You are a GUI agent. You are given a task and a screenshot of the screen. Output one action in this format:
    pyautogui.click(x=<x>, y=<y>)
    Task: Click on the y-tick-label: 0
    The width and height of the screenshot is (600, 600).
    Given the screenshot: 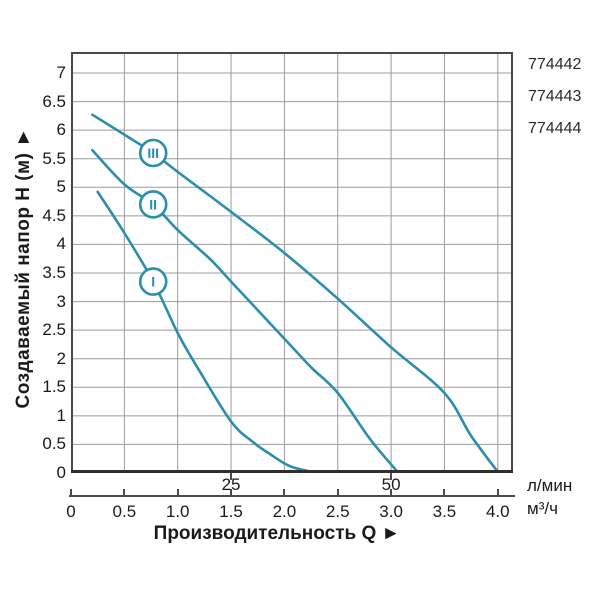 What is the action you would take?
    pyautogui.click(x=61, y=472)
    